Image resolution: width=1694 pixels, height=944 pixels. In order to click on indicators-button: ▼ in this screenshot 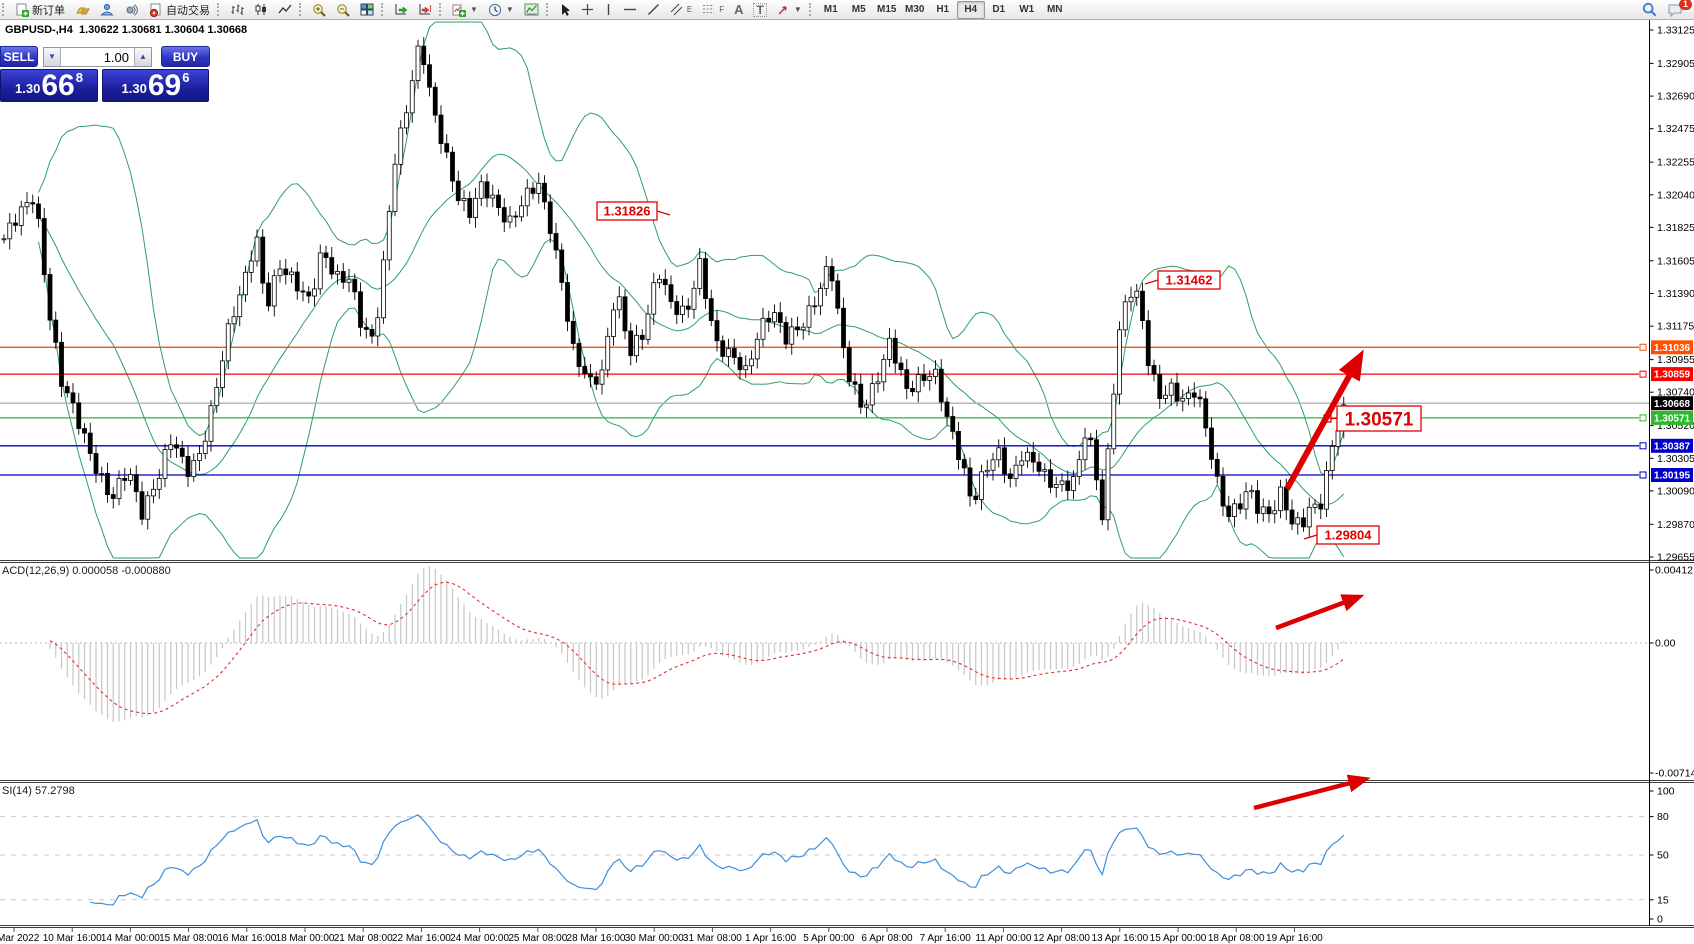, I will do `click(465, 10)`.